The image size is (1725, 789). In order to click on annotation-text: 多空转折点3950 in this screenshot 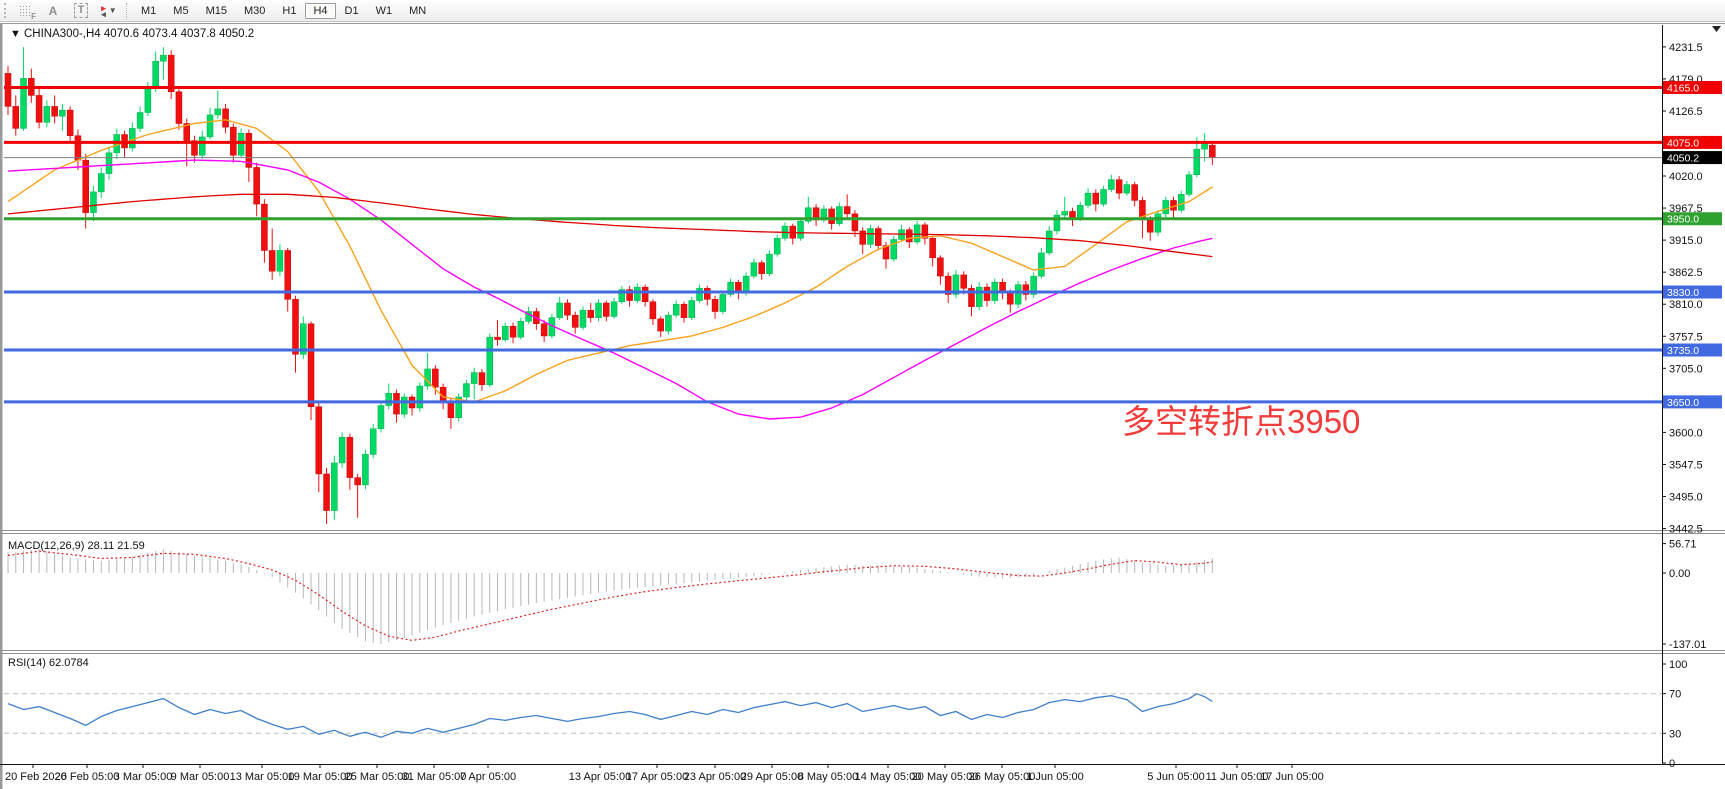, I will do `click(1241, 421)`.